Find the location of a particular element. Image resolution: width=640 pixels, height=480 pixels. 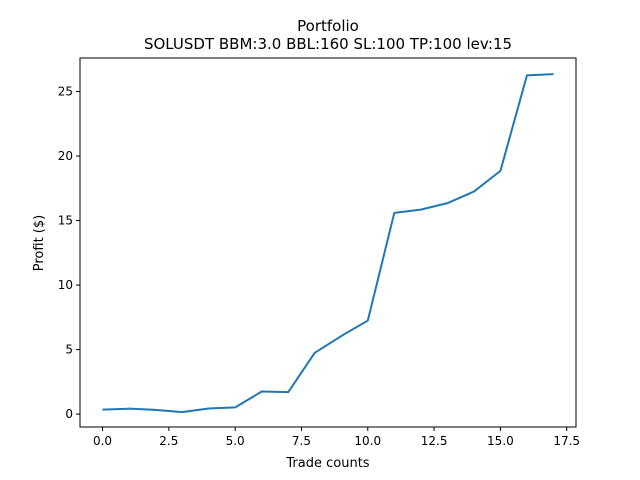

x-tick-label: 15.0 is located at coordinates (500, 441).